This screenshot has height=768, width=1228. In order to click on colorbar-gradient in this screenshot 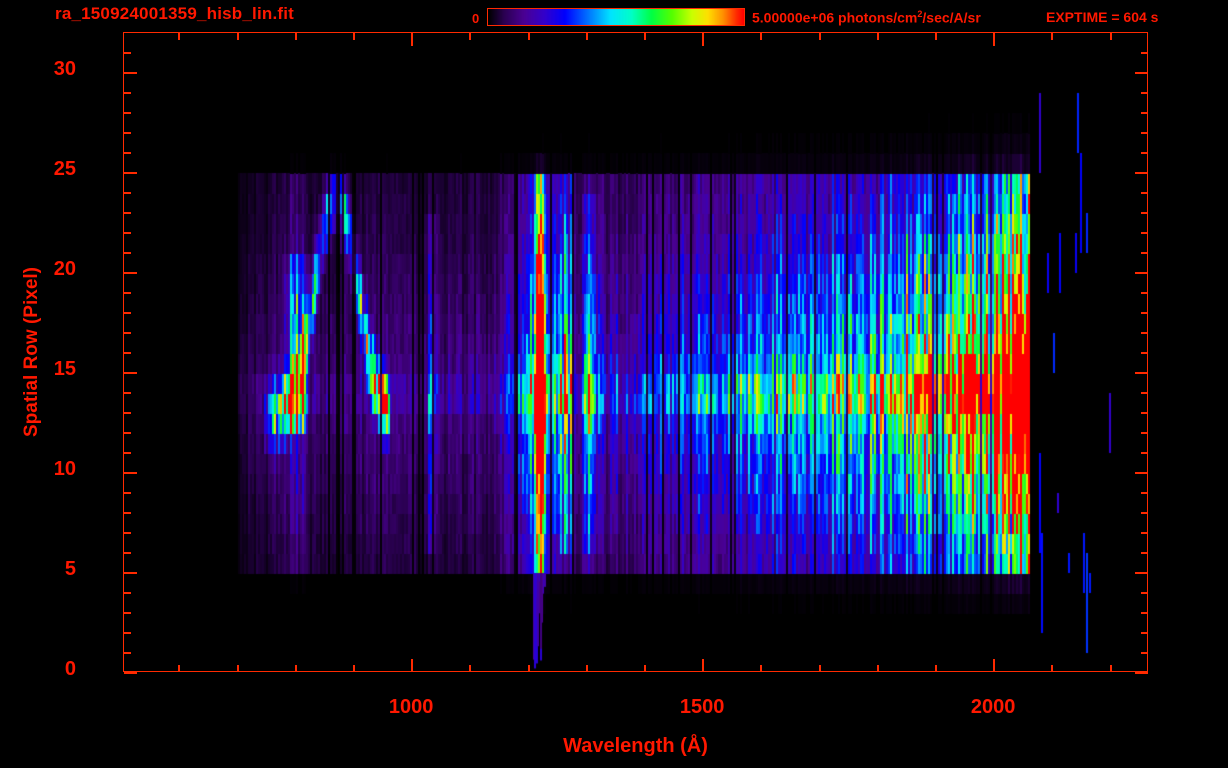, I will do `click(616, 17)`.